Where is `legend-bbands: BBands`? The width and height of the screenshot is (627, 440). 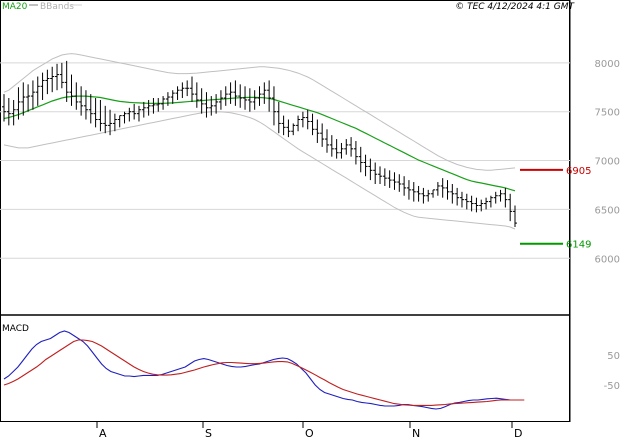 legend-bbands: BBands is located at coordinates (57, 7).